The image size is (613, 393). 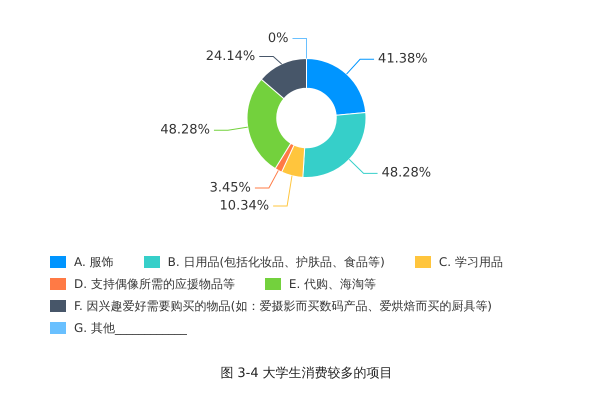 I want to click on legend-label: G. 其他____________, so click(x=130, y=328).